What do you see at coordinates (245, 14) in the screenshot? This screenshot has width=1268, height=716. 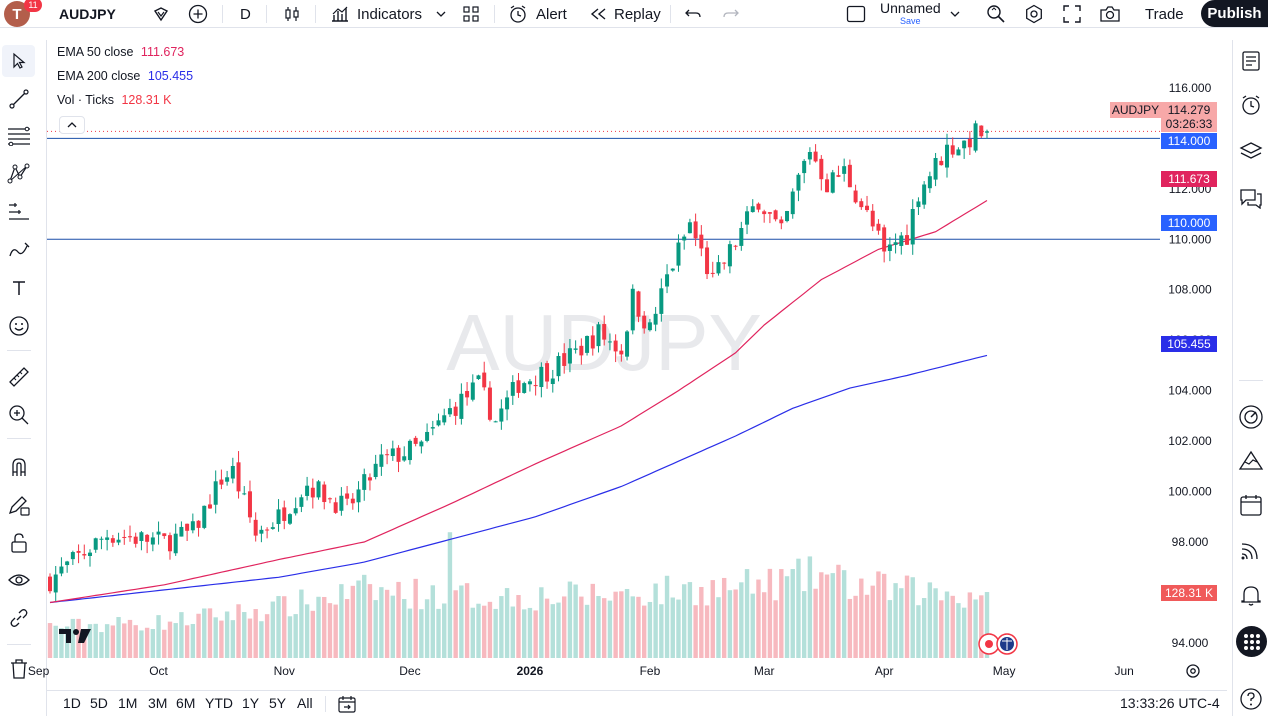 I see `interval-button: D` at bounding box center [245, 14].